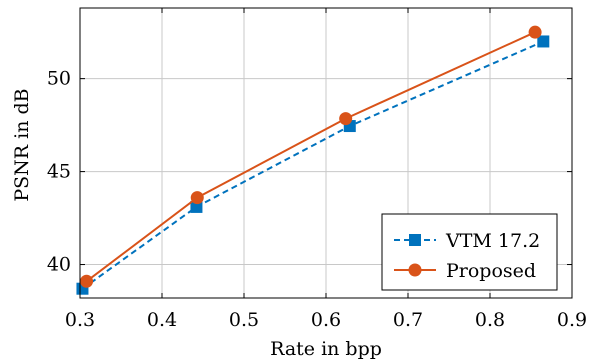  I want to click on y-tick-labels: 40 45 50, so click(59, 172).